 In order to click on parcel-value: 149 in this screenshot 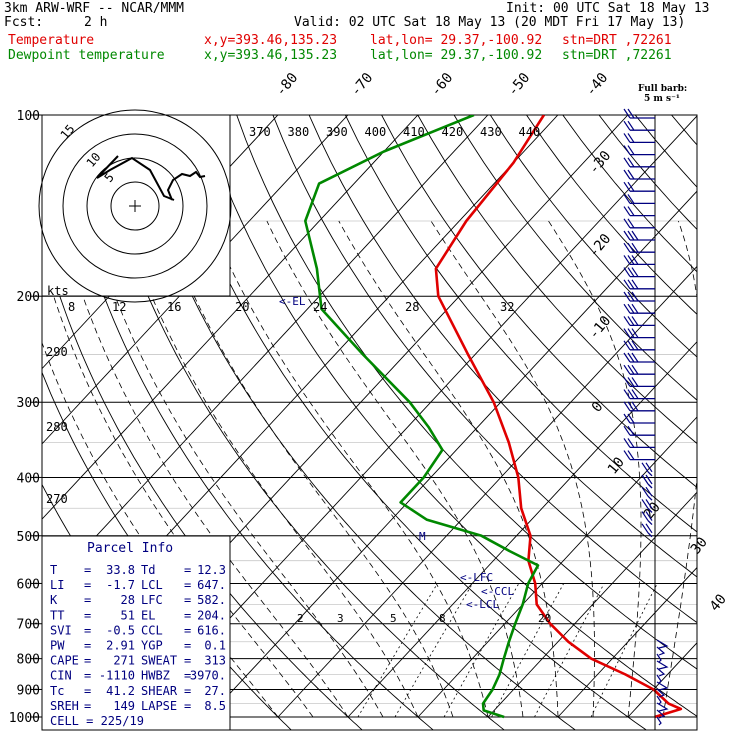, I will do `click(124, 706)`.